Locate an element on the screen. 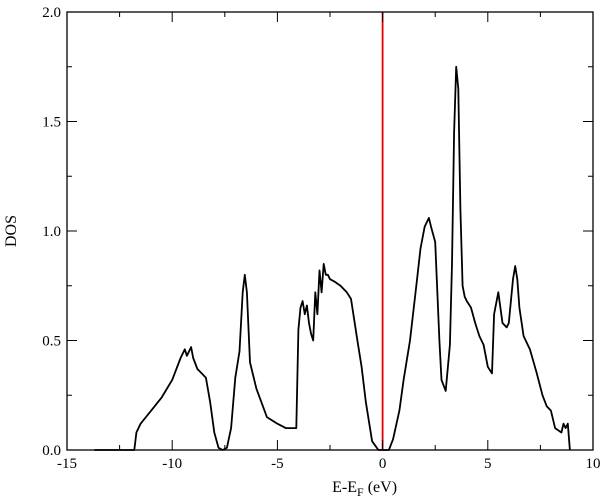  x-axis-label: E-EF (eV) is located at coordinates (364, 489).